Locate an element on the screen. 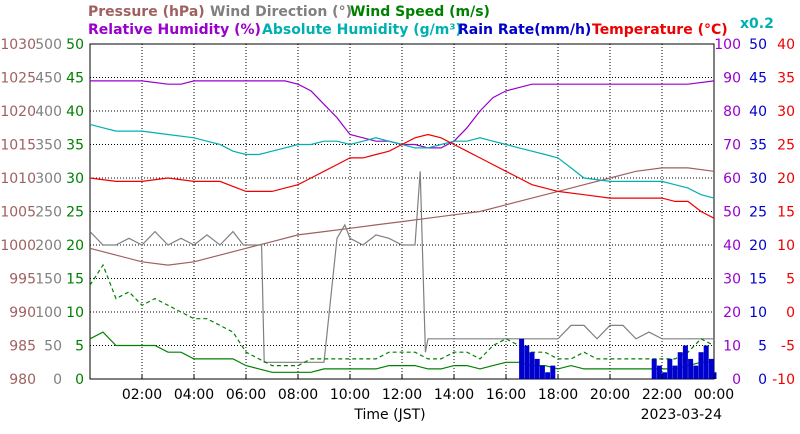 The width and height of the screenshot is (800, 434). rain-axis-tick: 0 is located at coordinates (762, 380).